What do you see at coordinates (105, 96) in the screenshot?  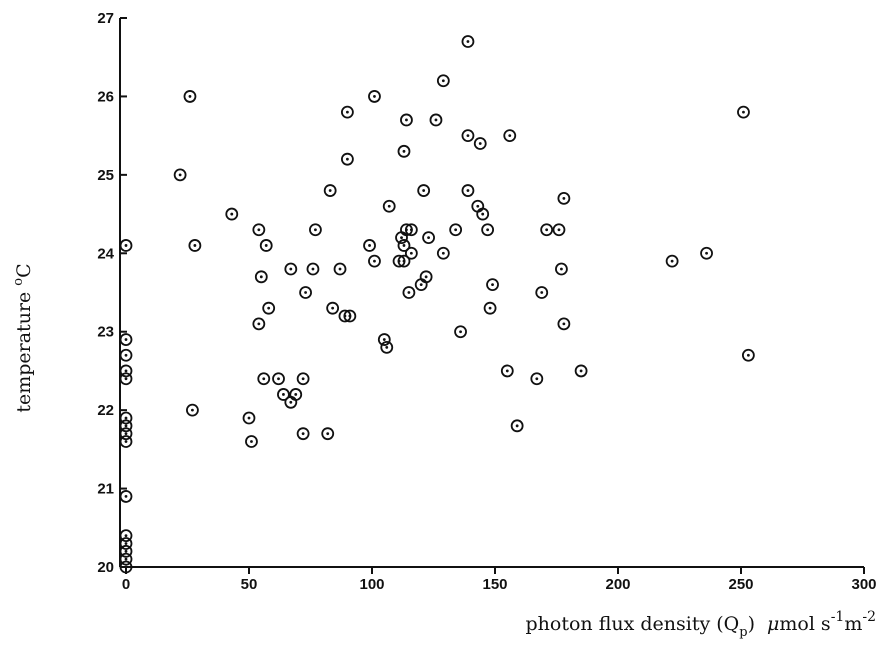 I see `y-tick-label: 26` at bounding box center [105, 96].